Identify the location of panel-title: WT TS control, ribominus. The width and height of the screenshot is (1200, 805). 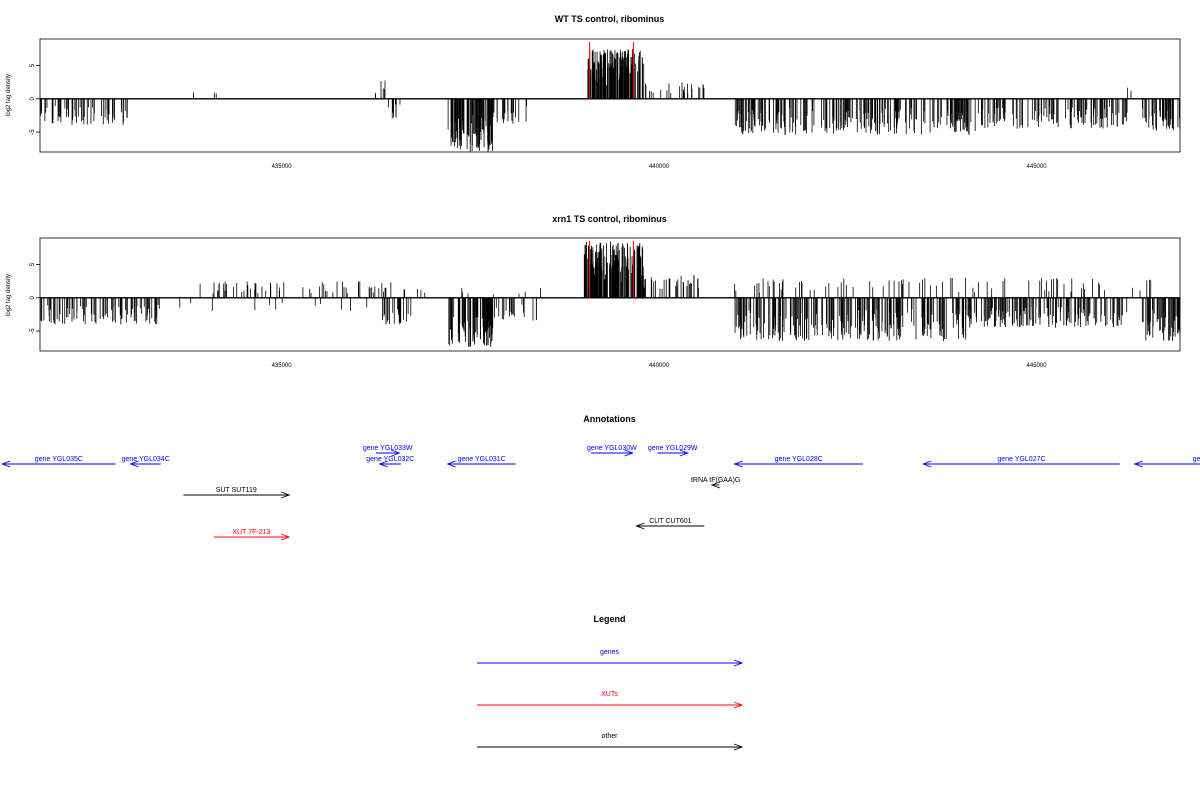
(610, 19).